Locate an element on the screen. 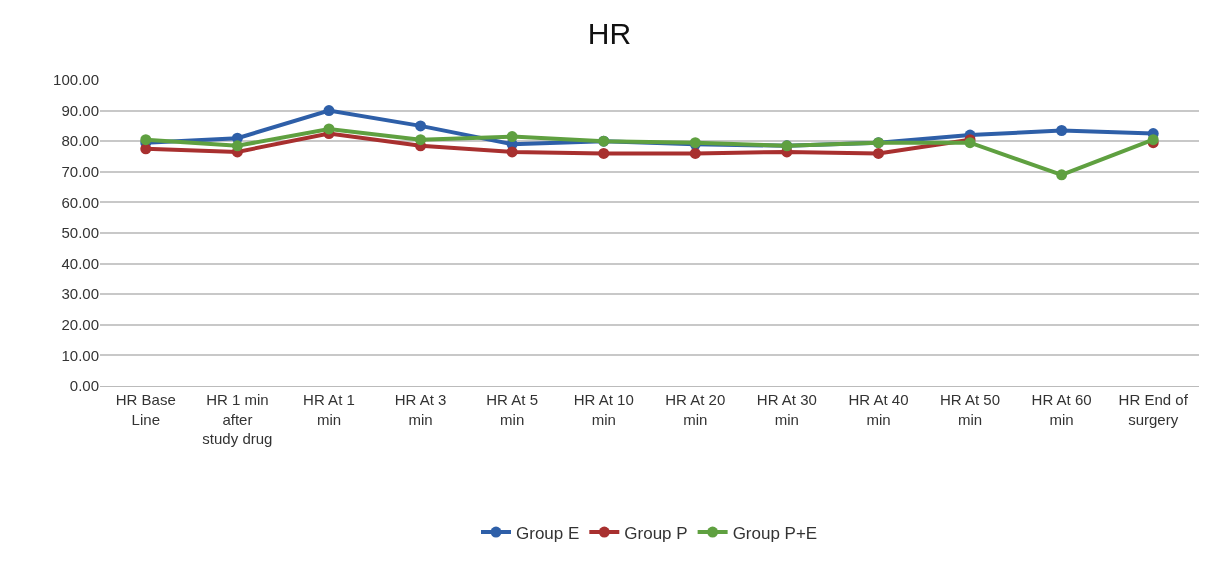 This screenshot has width=1219, height=563. y-tick-label: 70.00 is located at coordinates (80, 172).